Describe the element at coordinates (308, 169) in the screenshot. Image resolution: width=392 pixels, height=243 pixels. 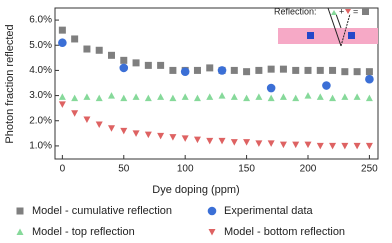
I see `x-tick-label: 200` at that location.